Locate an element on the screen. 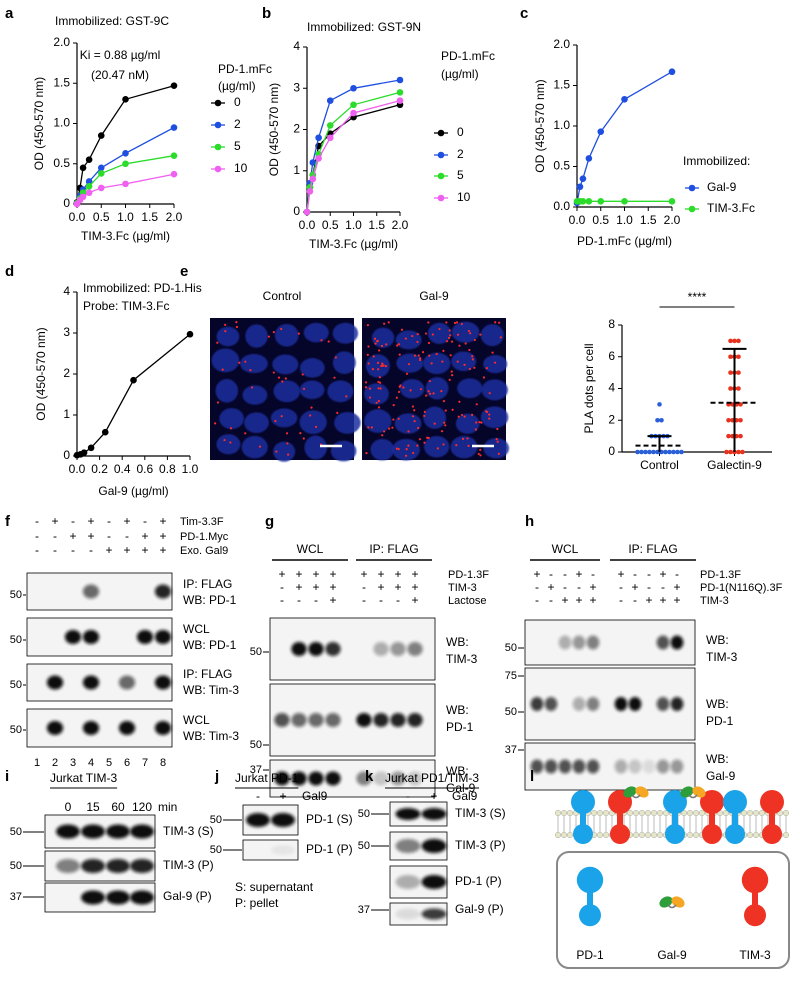 The height and width of the screenshot is (1000, 800). condition-label: TIM-3 is located at coordinates (462, 588).